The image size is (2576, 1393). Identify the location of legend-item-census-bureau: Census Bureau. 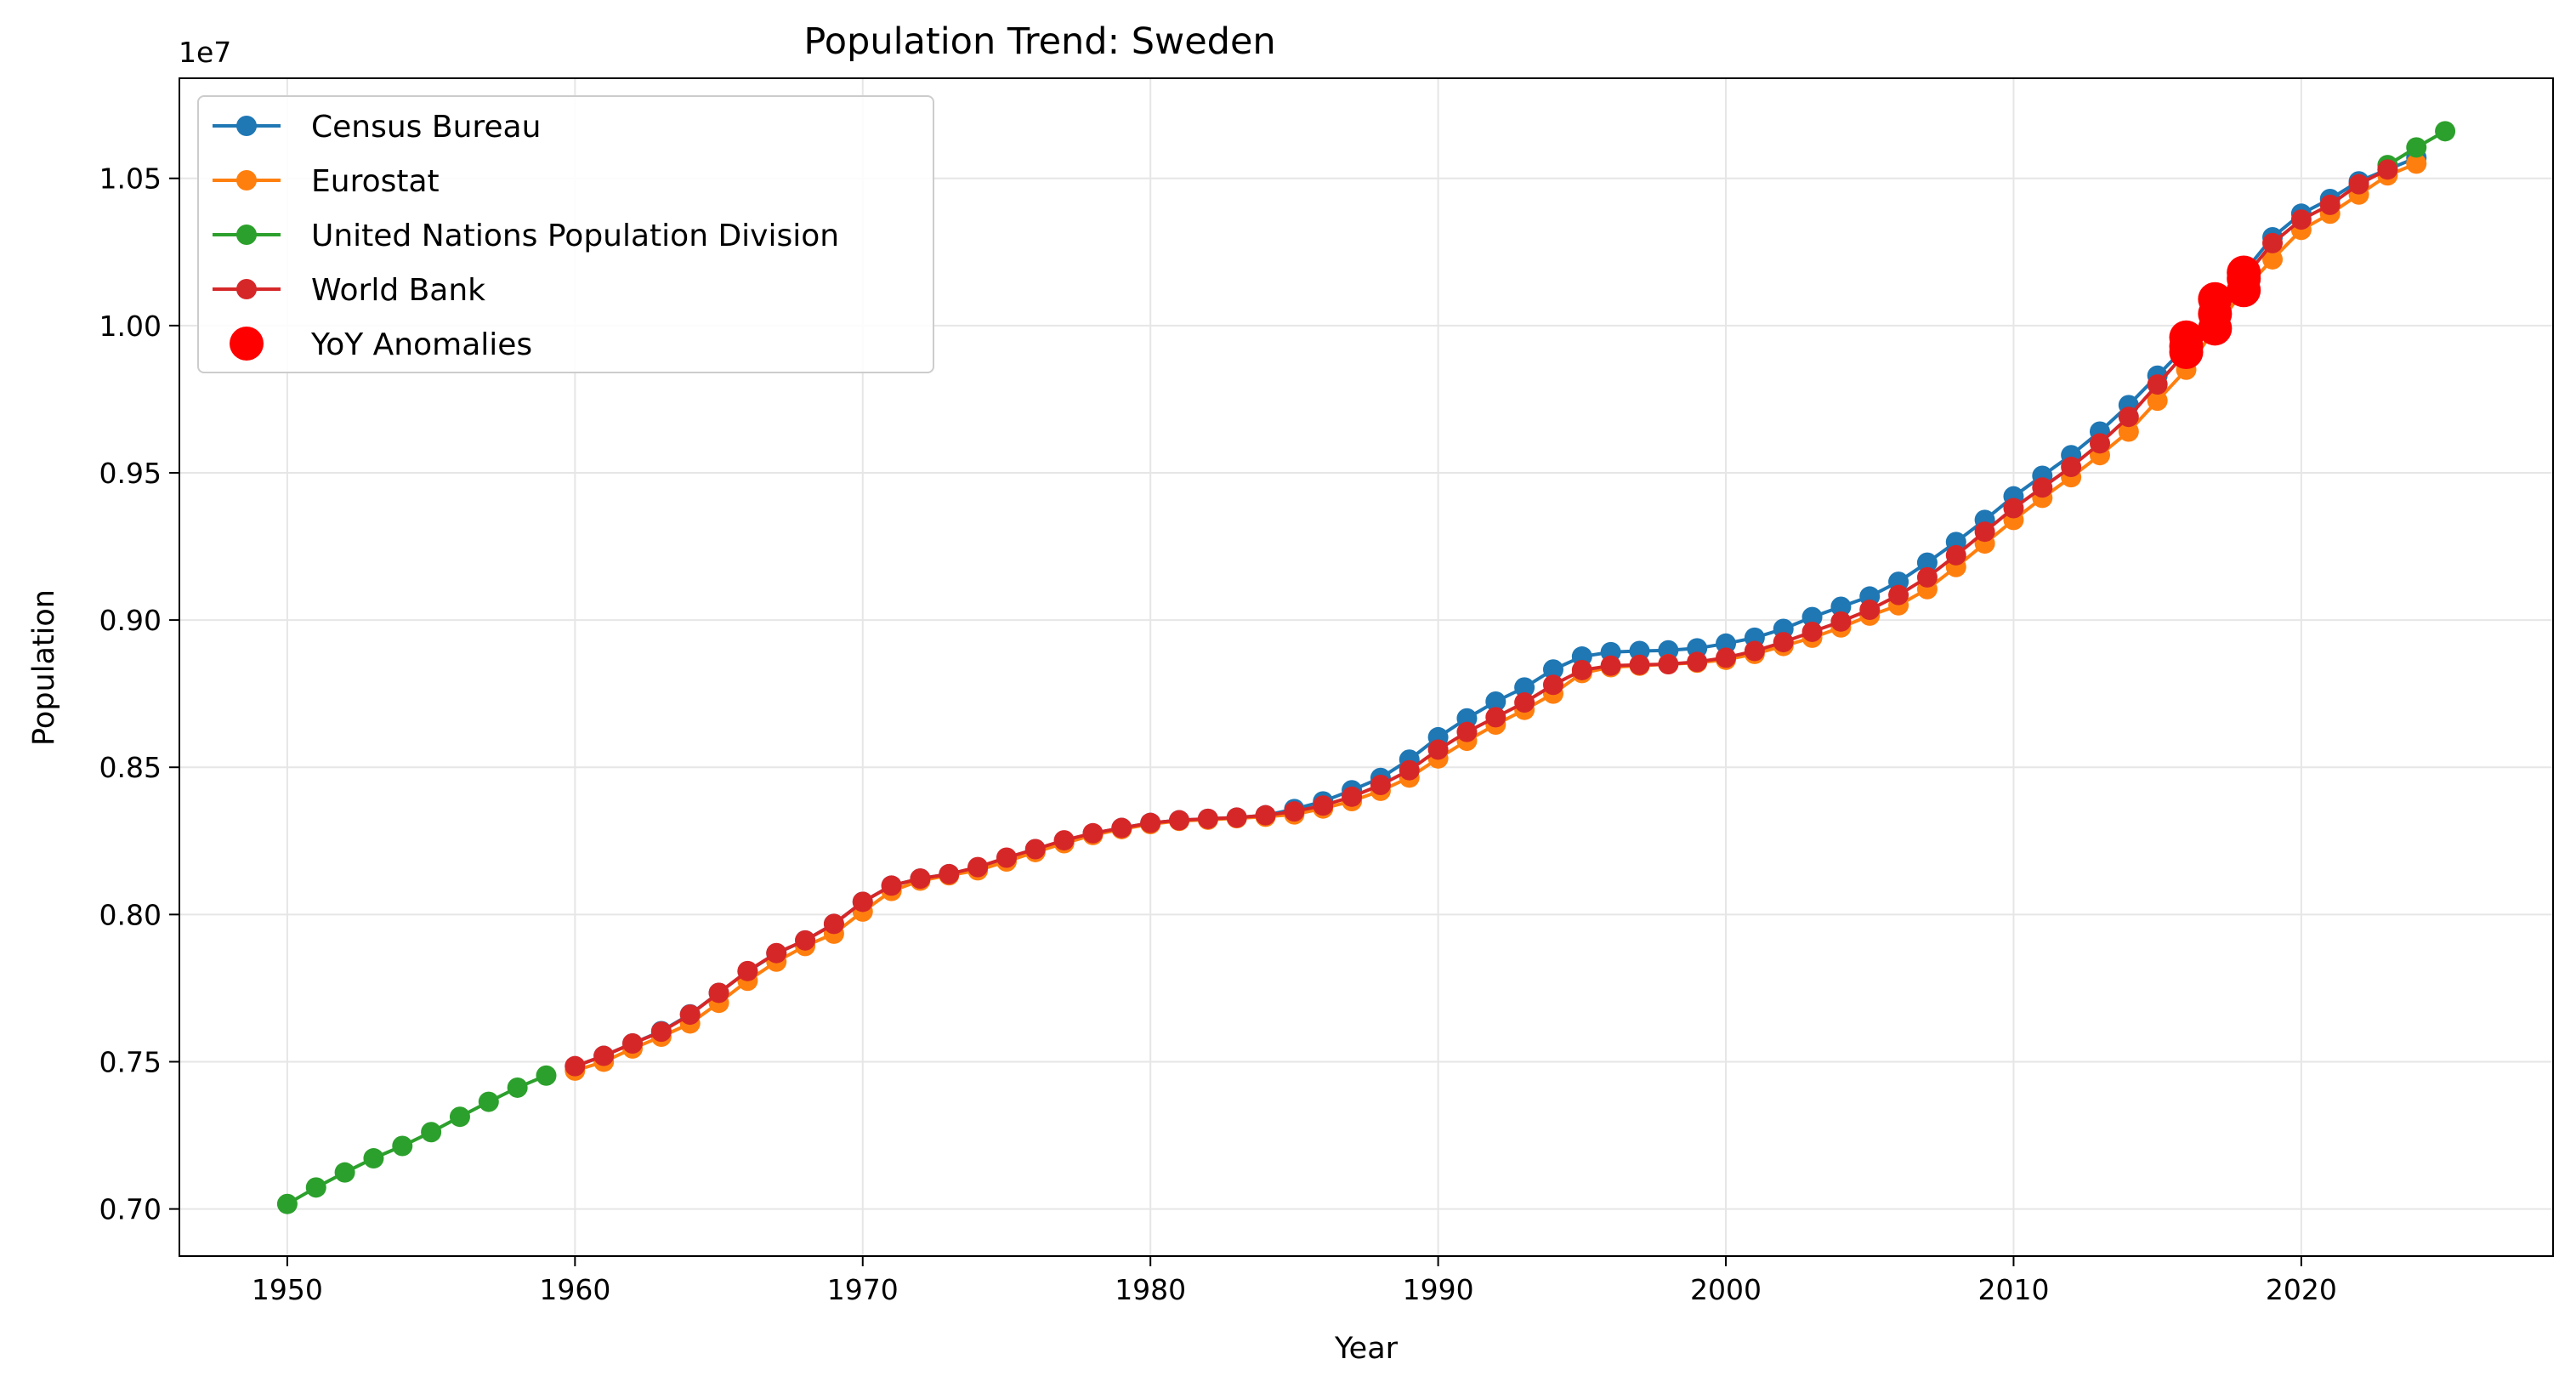
(377, 127).